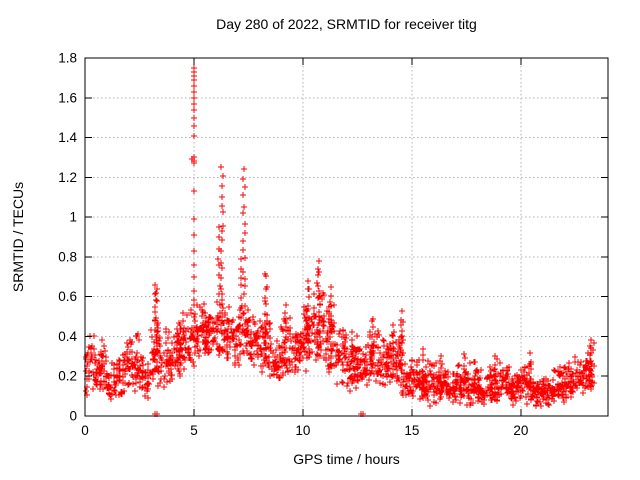  Describe the element at coordinates (85, 430) in the screenshot. I see `x-tick-label: 0` at that location.